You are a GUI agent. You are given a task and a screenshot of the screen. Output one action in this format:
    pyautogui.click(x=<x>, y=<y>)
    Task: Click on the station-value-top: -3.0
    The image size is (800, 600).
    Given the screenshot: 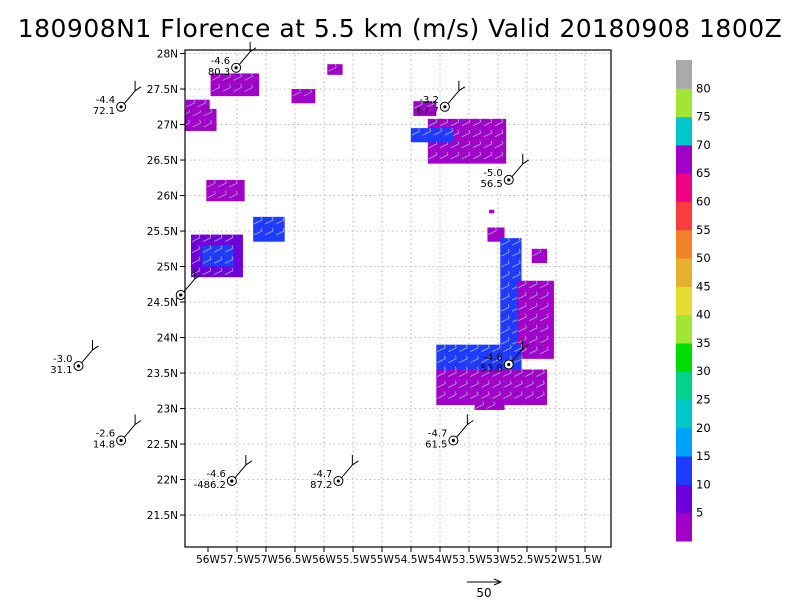 What is the action you would take?
    pyautogui.click(x=63, y=359)
    